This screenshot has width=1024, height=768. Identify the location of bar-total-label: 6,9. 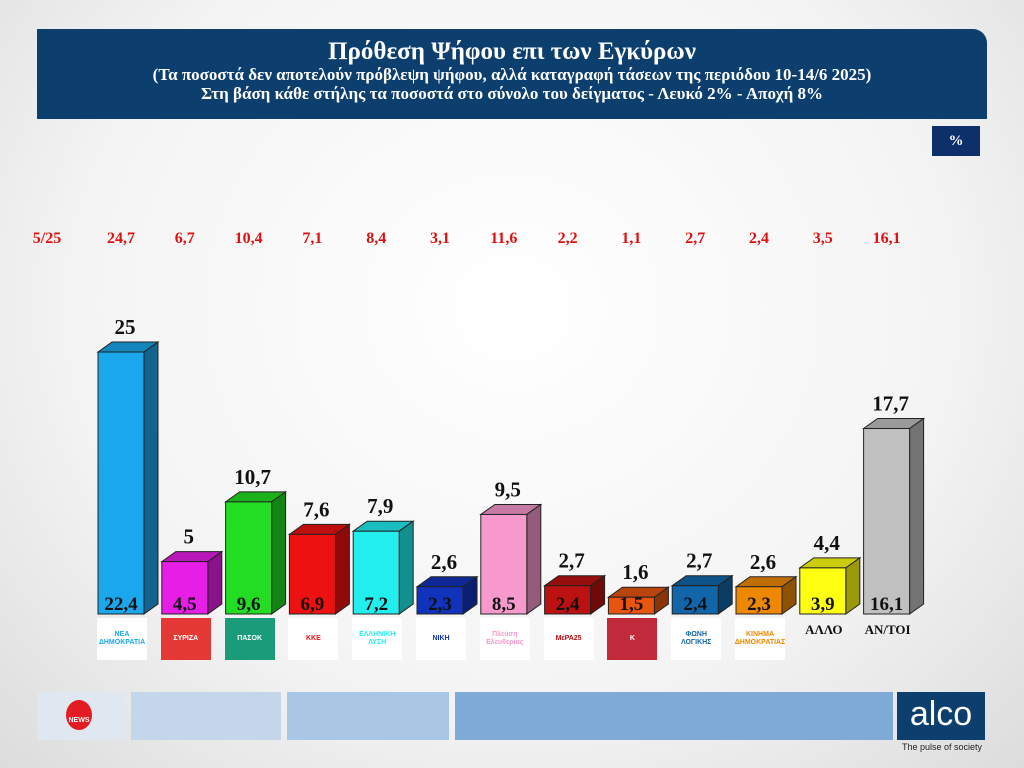
(313, 604).